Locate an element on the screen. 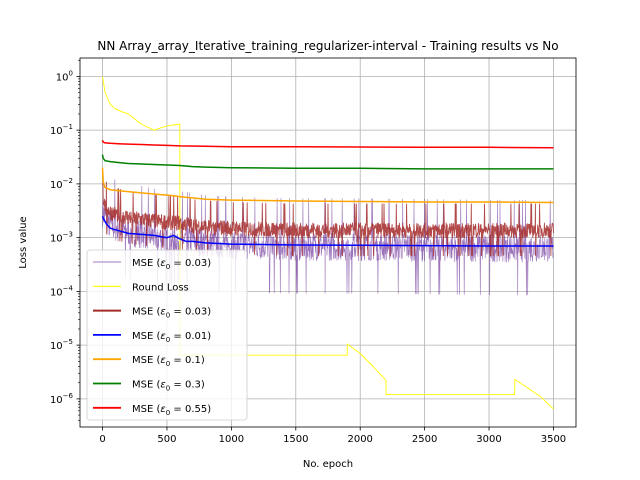 This screenshot has height=480, width=640. legend-text-tail: = 0.3) is located at coordinates (187, 385).